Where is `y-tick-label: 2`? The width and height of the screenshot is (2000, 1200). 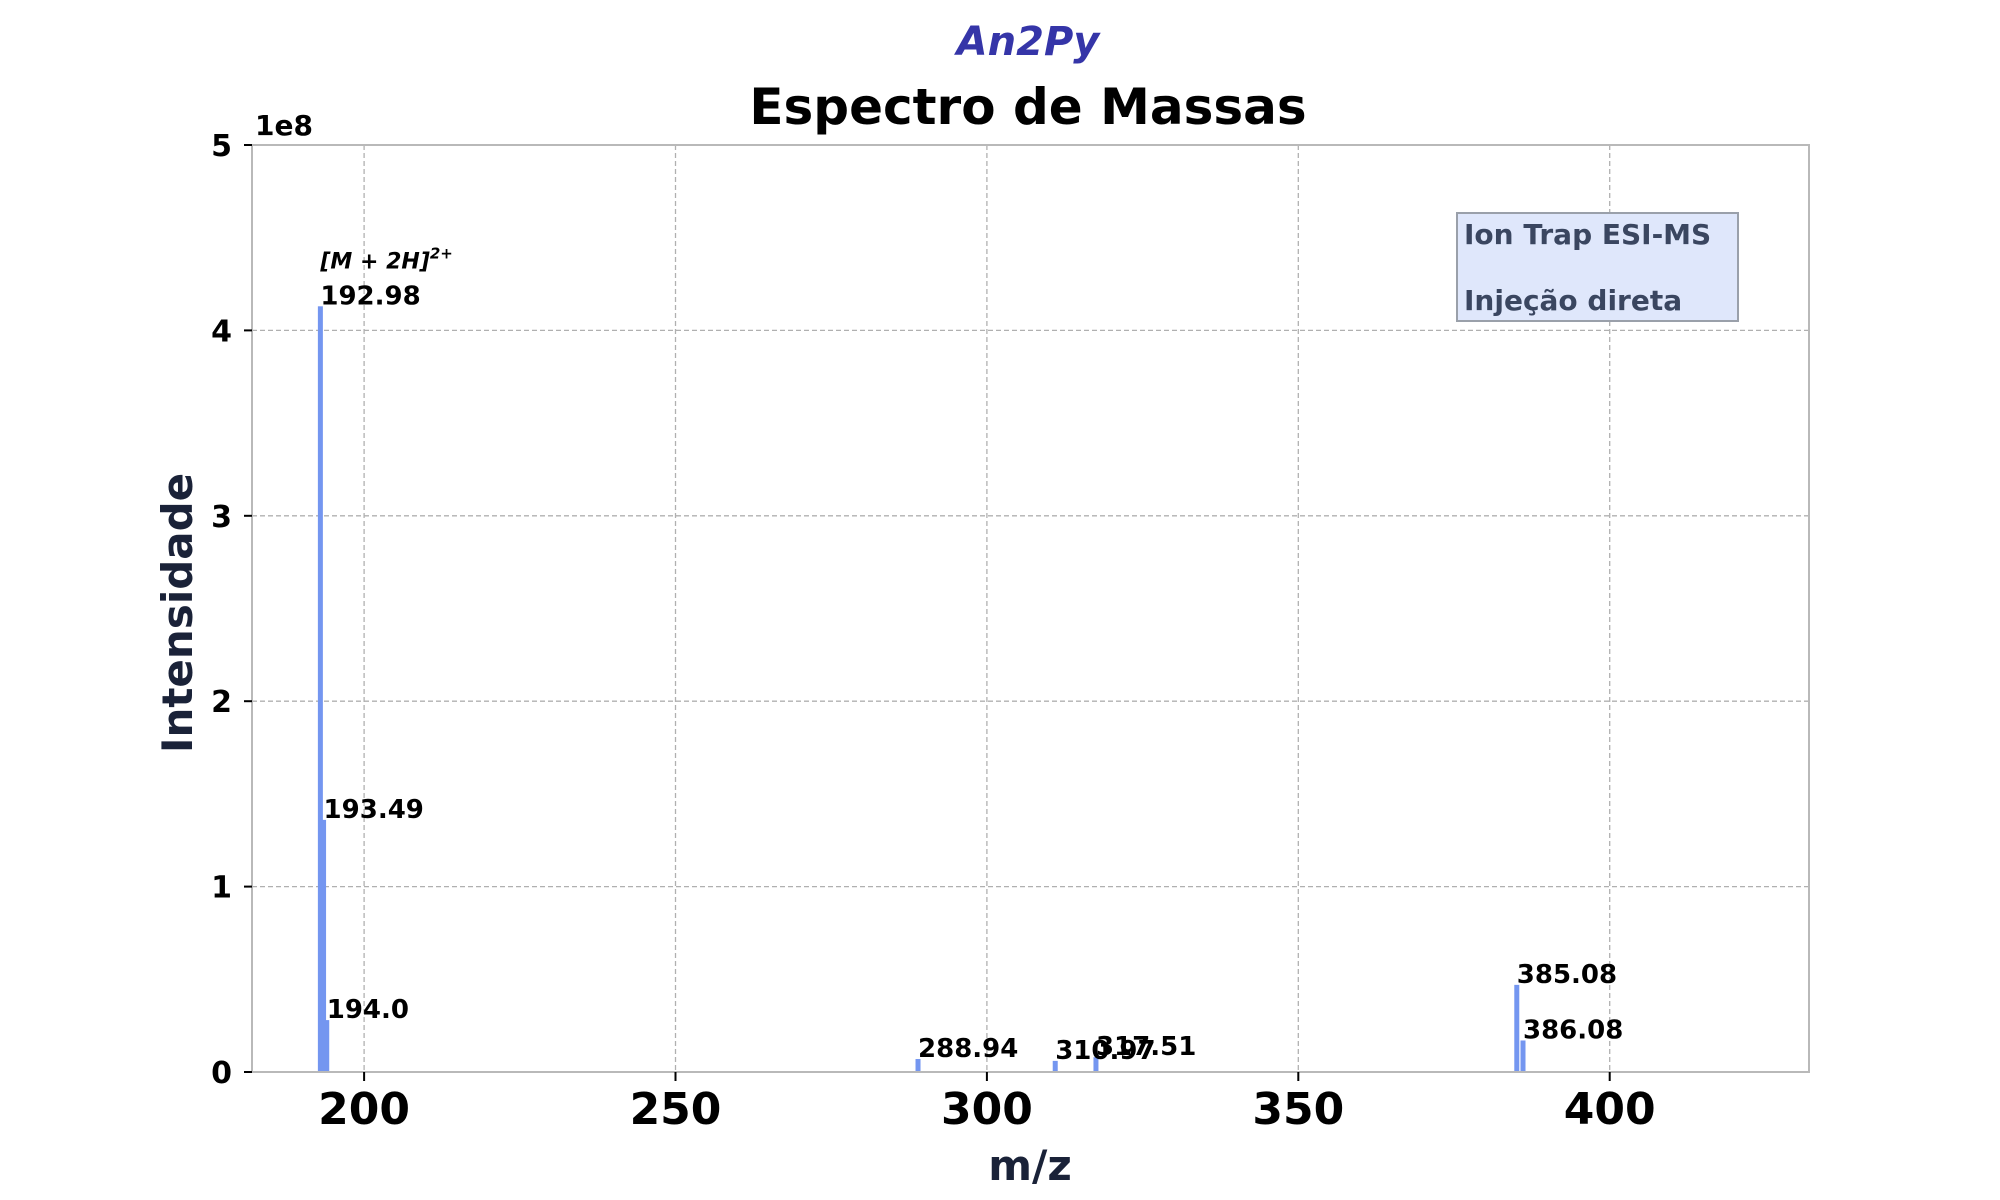
y-tick-label: 2 is located at coordinates (221, 702).